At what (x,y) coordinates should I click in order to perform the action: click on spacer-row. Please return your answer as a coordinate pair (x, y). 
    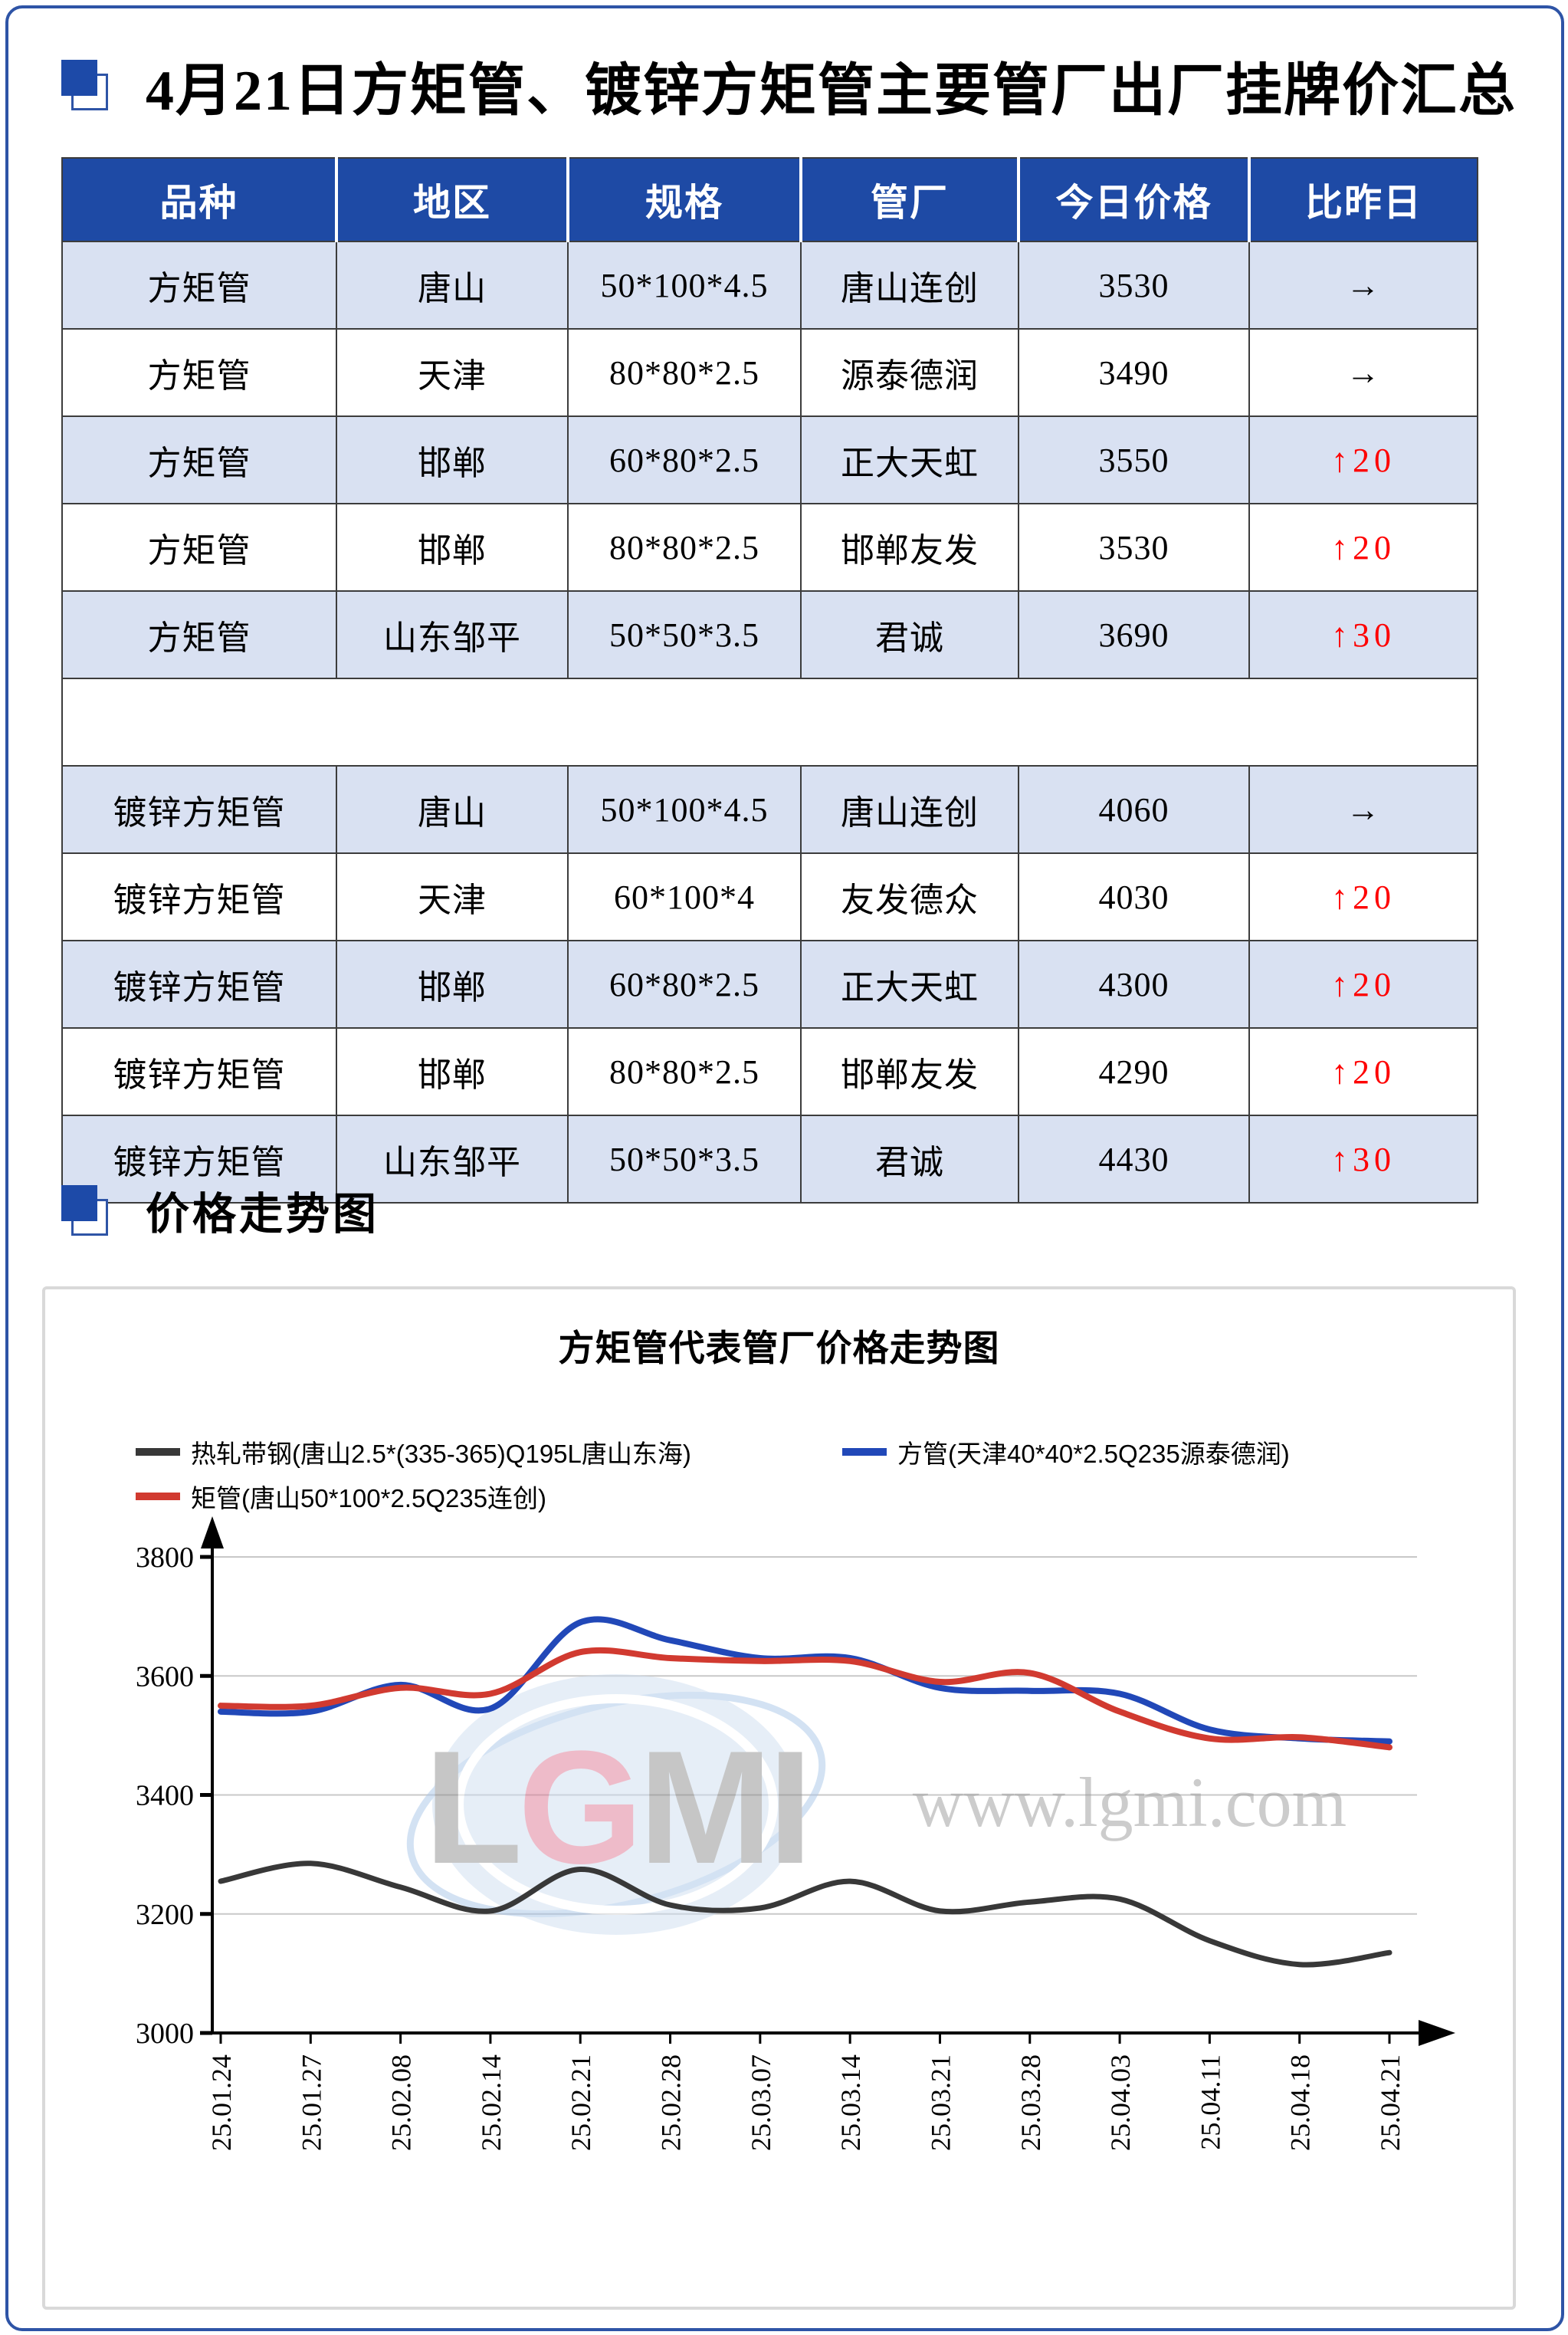
    Looking at the image, I should click on (769, 722).